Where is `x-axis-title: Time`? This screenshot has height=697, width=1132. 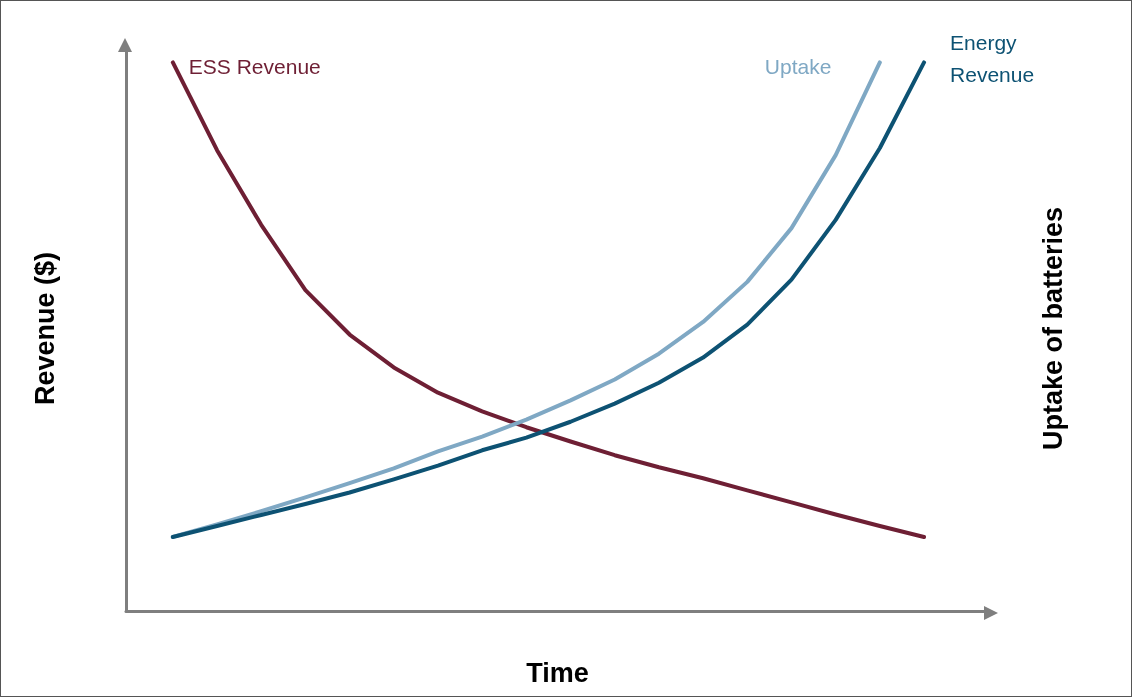 x-axis-title: Time is located at coordinates (557, 672).